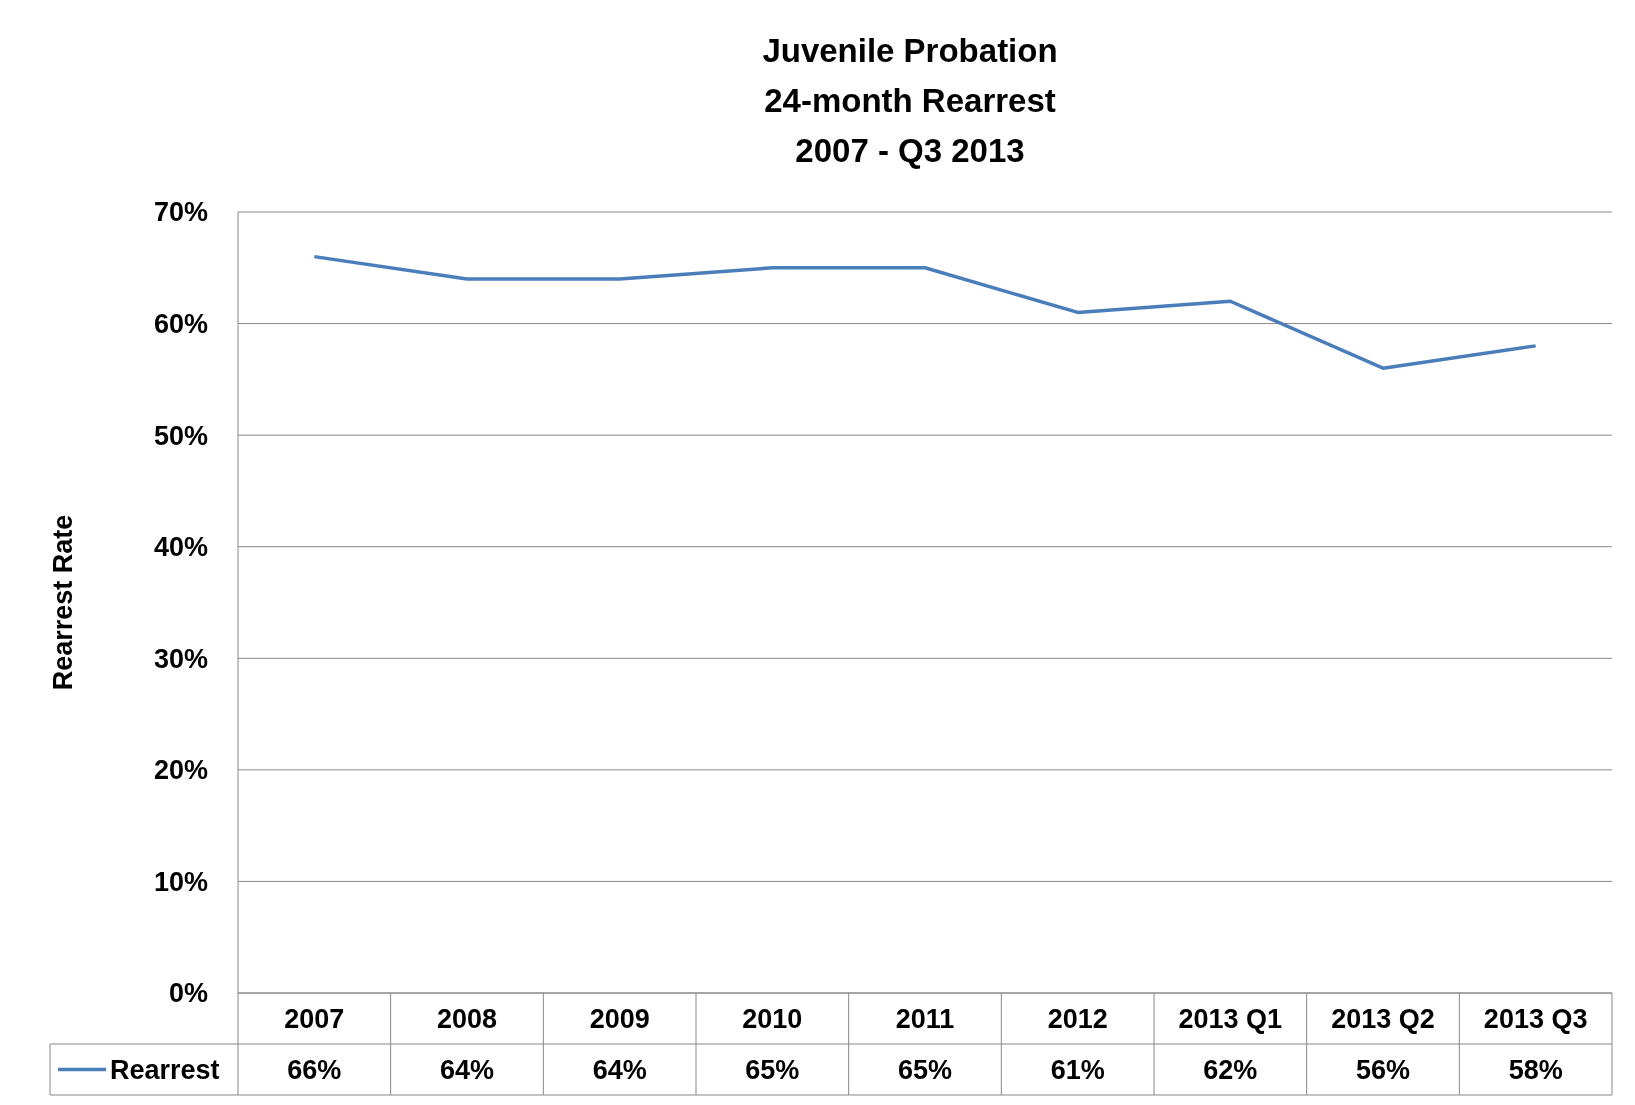 The image size is (1635, 1105). What do you see at coordinates (1077, 1018) in the screenshot?
I see `x-tick-label: 2012` at bounding box center [1077, 1018].